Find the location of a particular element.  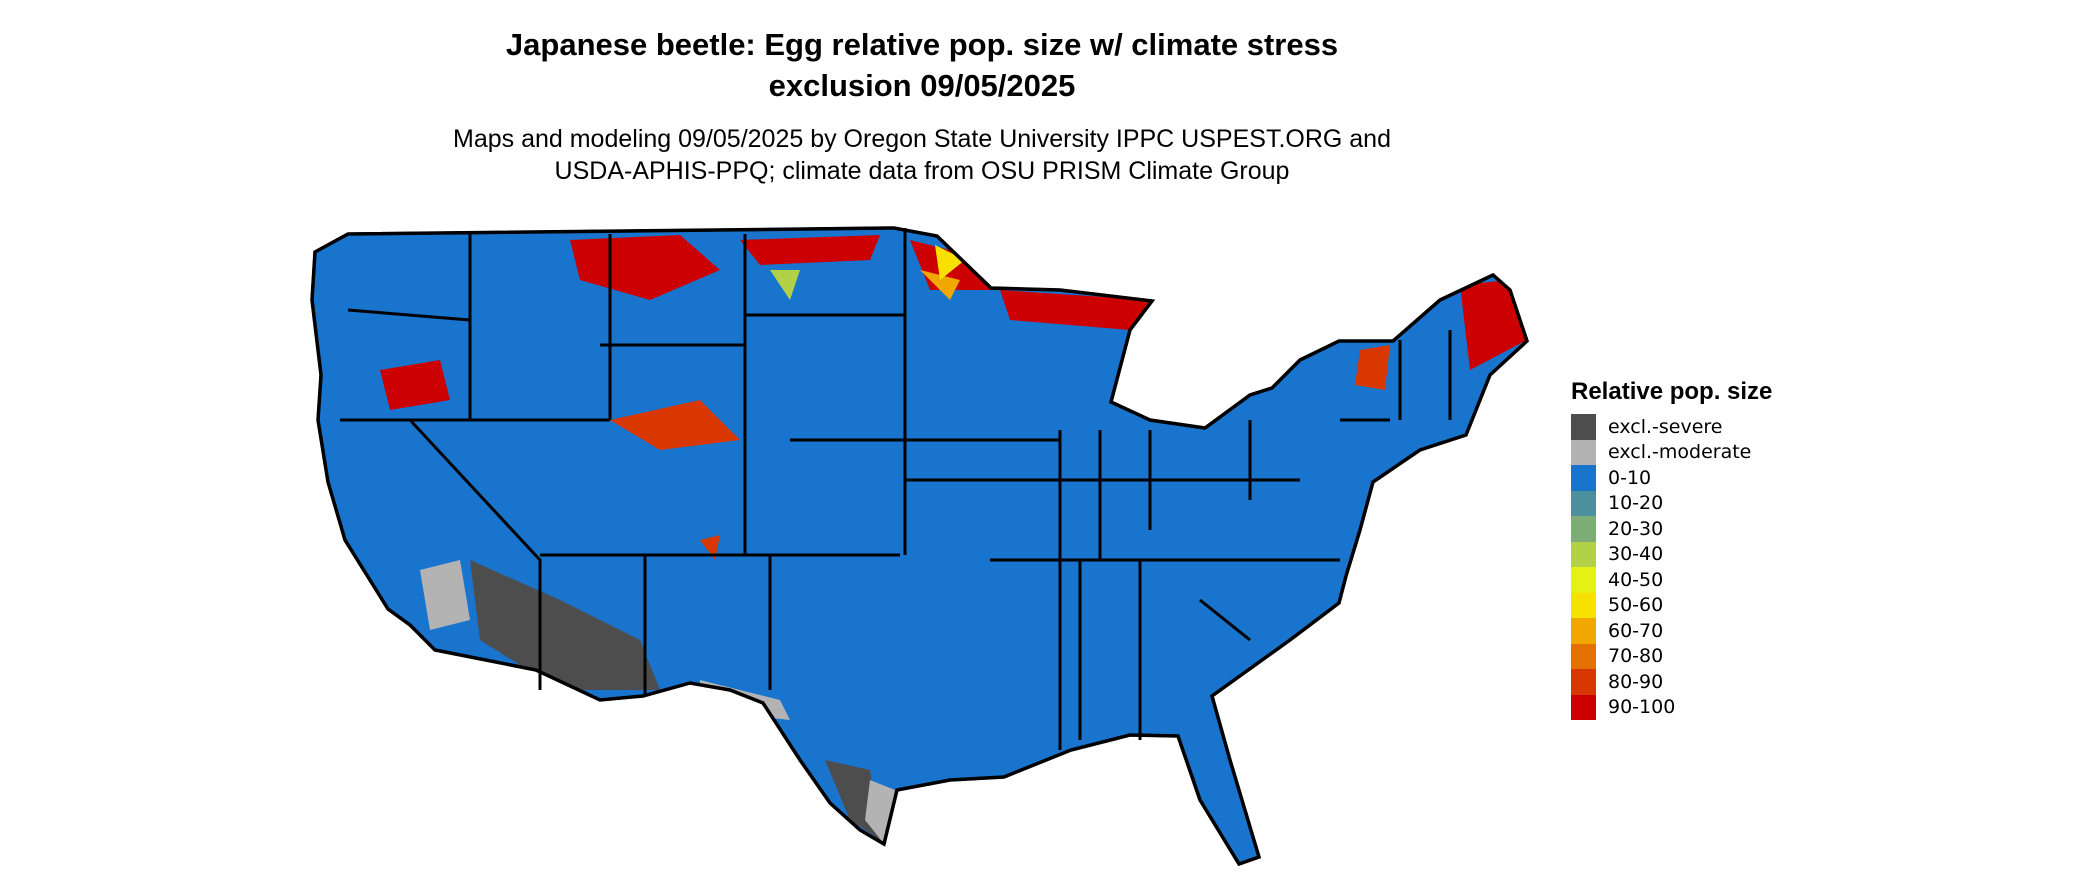

legend-item: 0-10 is located at coordinates (1671, 478).